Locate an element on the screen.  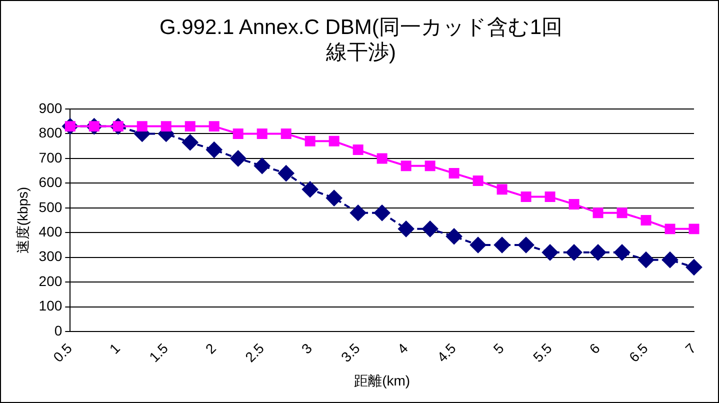
x-tick-label: 2 is located at coordinates (211, 348).